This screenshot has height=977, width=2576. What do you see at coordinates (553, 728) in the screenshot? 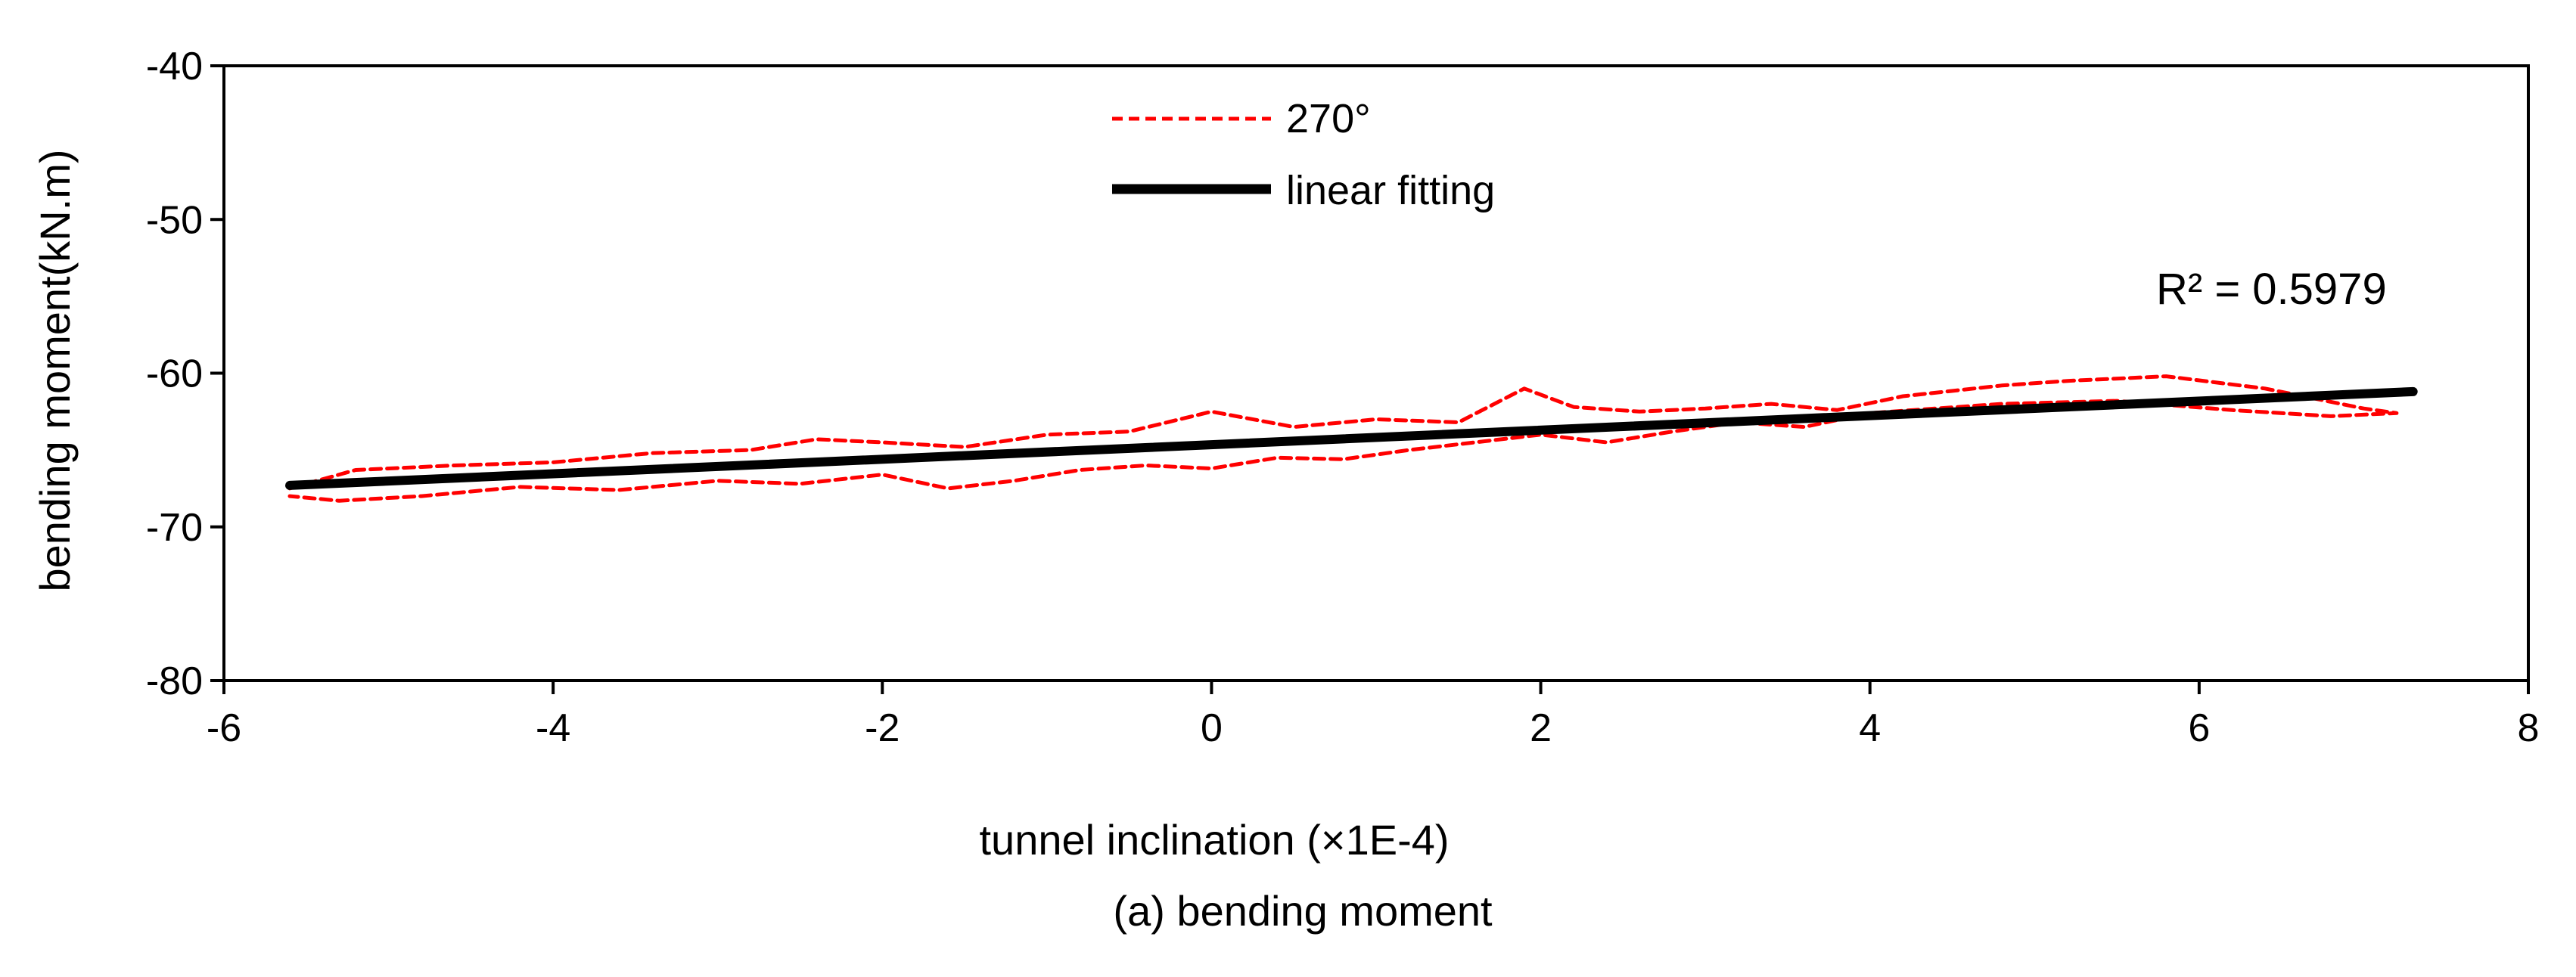
I see `x-tick-label: -4` at bounding box center [553, 728].